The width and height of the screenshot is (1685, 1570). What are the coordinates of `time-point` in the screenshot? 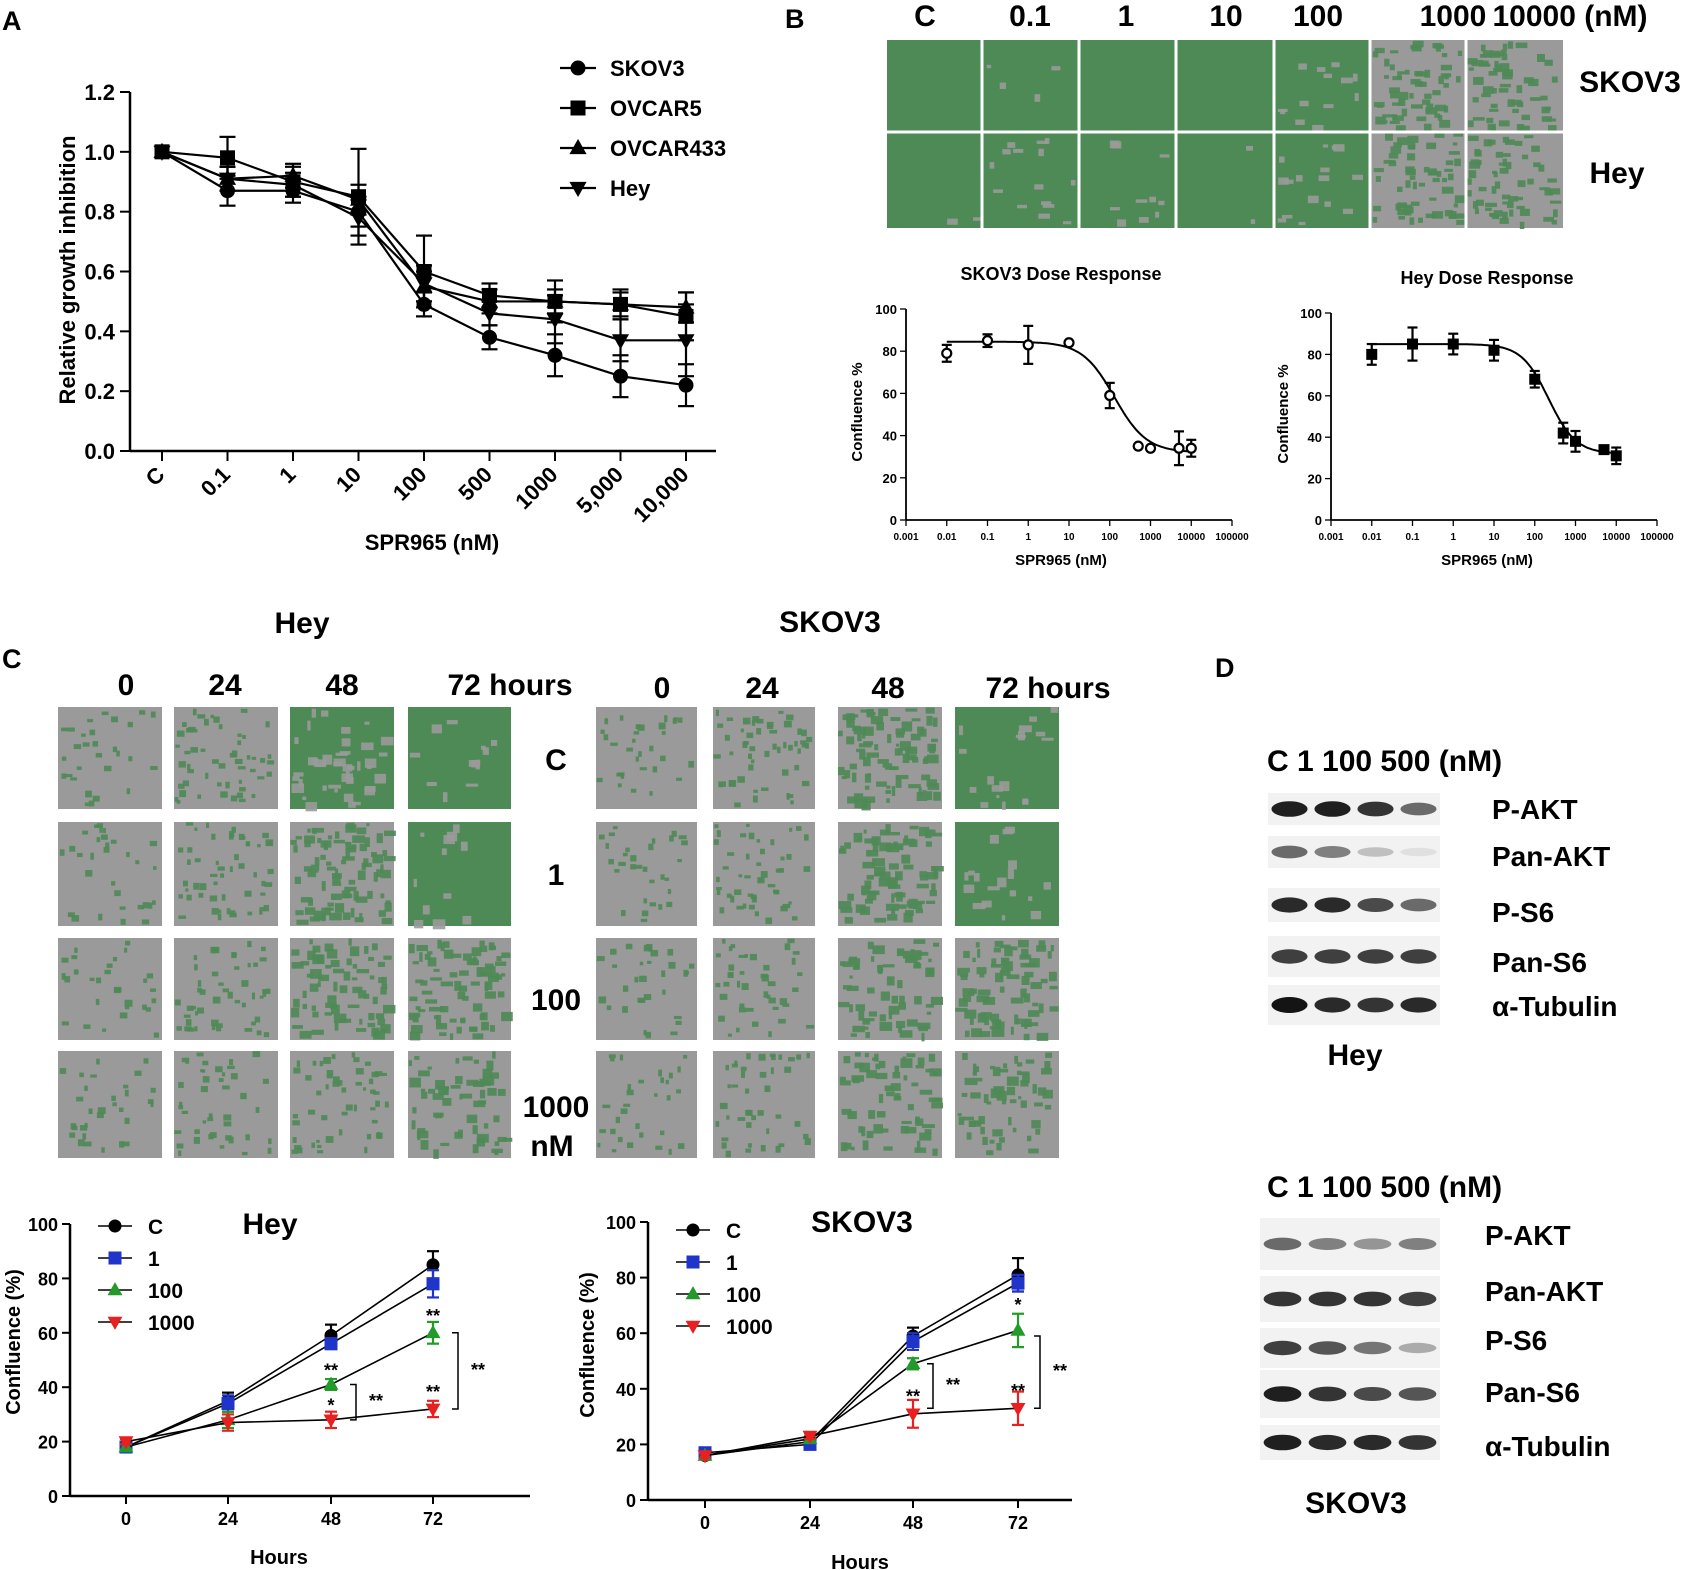 It's located at (810, 1437).